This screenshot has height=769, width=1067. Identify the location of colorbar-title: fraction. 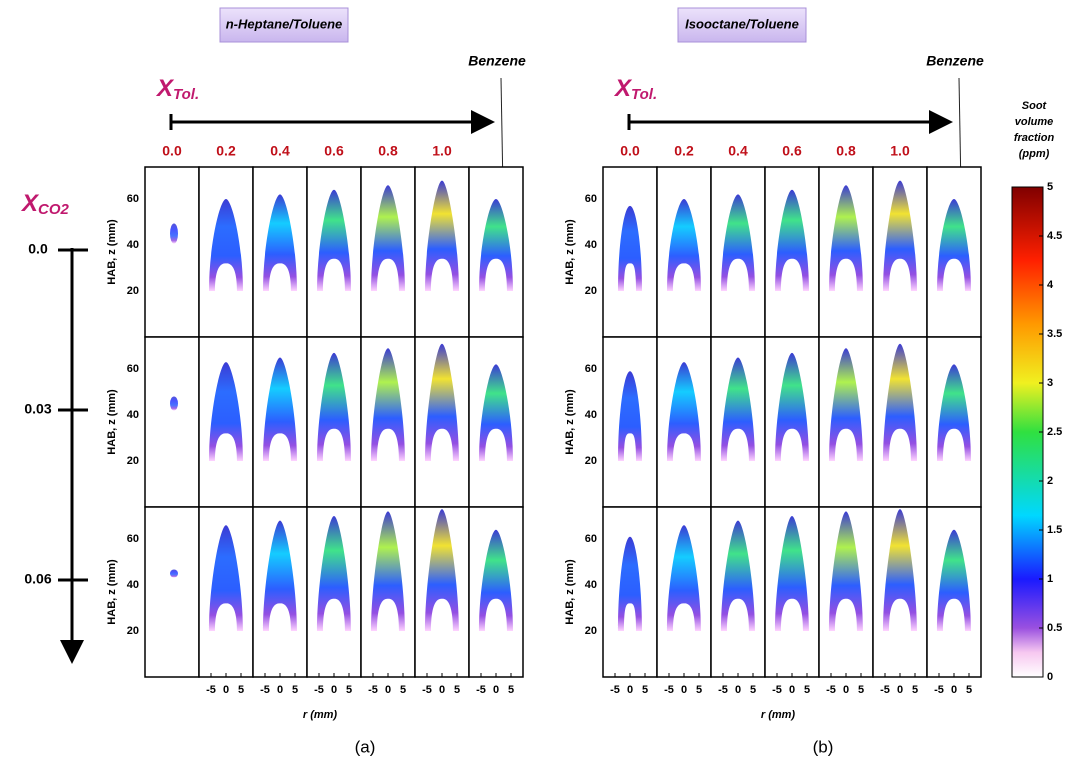
(1034, 138).